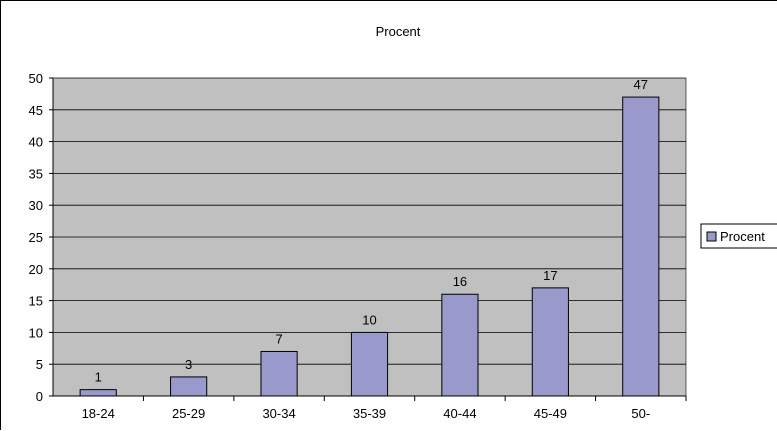 This screenshot has width=777, height=431. I want to click on y-tick-label: 50, so click(36, 78).